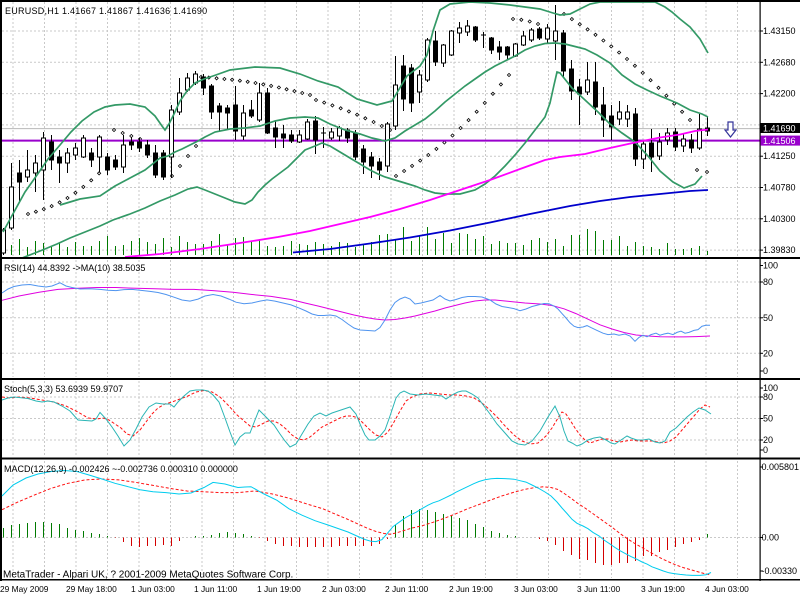  What do you see at coordinates (781, 467) in the screenshot?
I see `svg-text: 0.005801` at bounding box center [781, 467].